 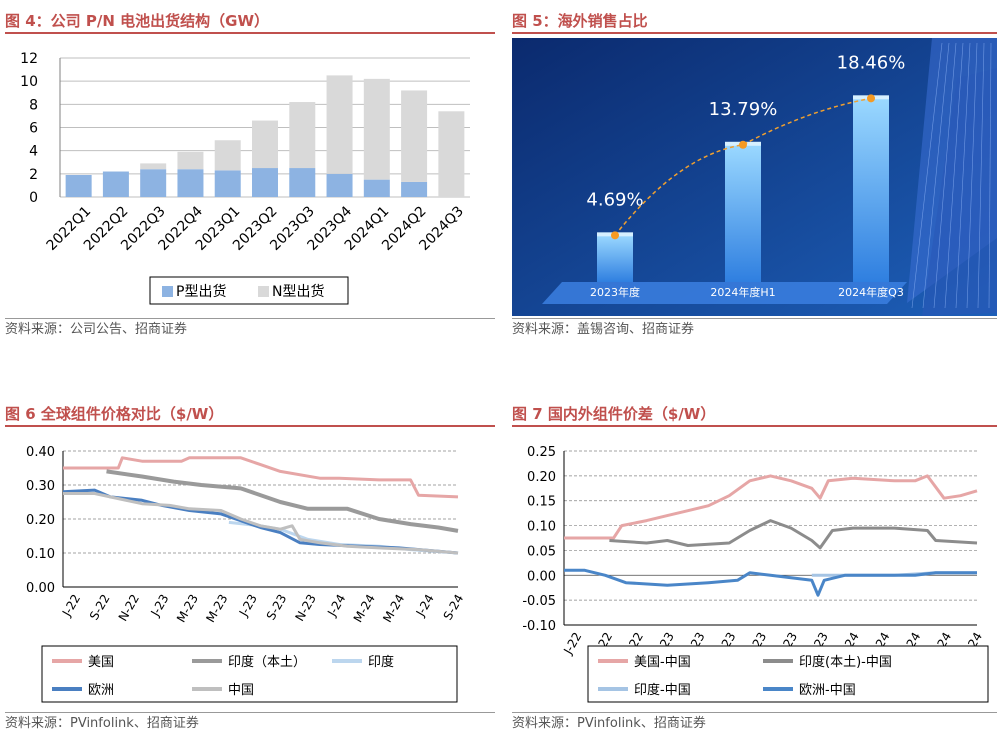 What do you see at coordinates (743, 213) in the screenshot?
I see `bar-2024年度H1` at bounding box center [743, 213].